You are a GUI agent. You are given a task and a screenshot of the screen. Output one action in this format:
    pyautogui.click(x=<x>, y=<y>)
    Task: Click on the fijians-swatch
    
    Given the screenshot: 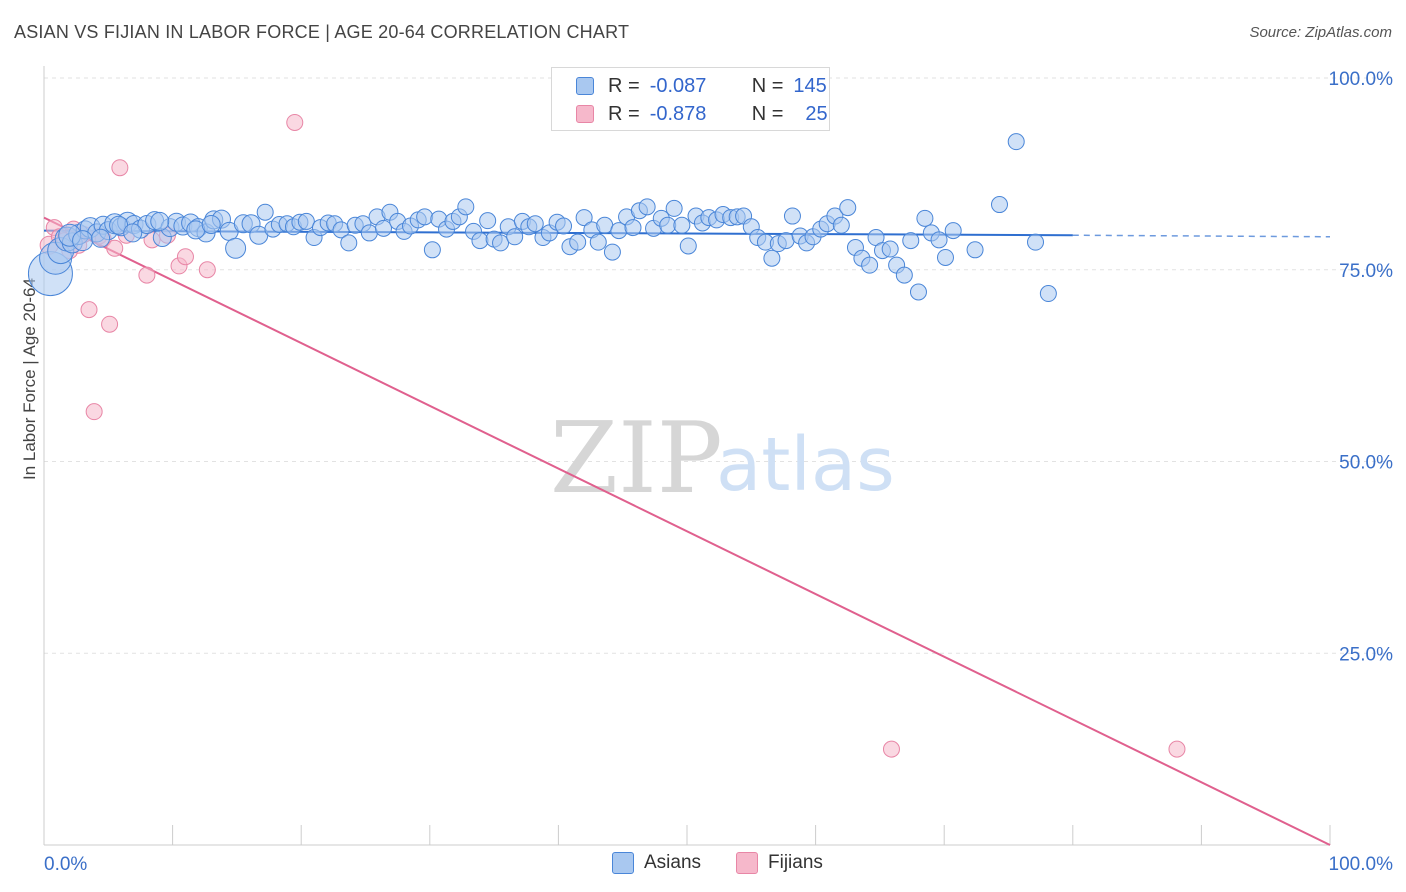 What is the action you would take?
    pyautogui.click(x=585, y=114)
    